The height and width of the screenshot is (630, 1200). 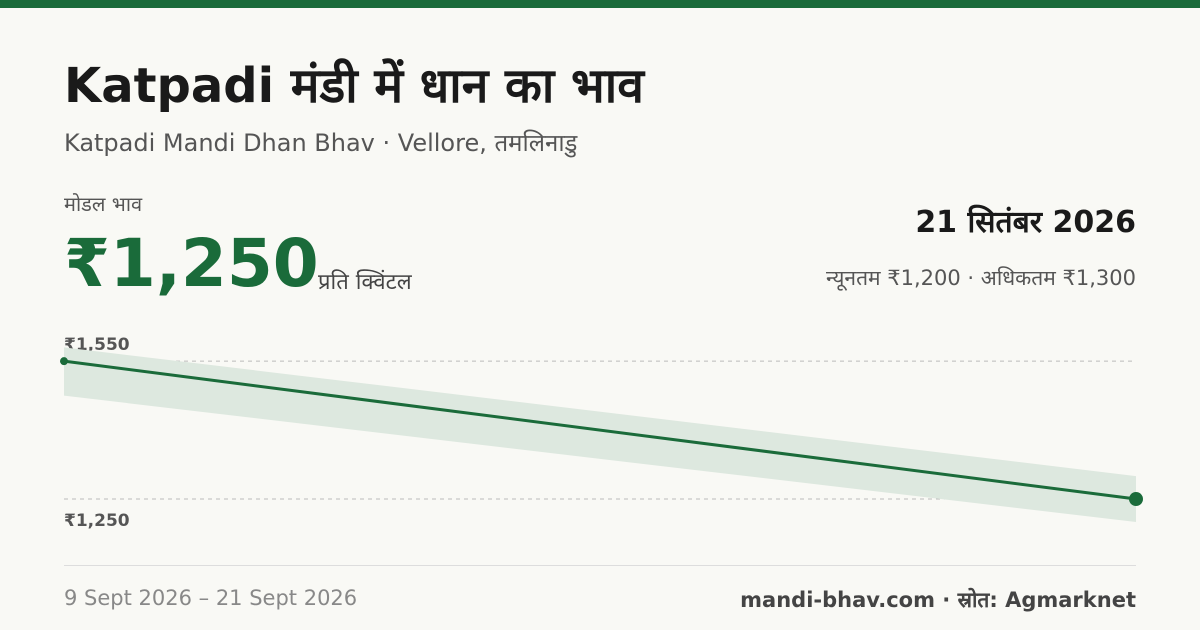 I want to click on source: mandi-bhav.com · स्रोत: Agmarknet, so click(x=938, y=600).